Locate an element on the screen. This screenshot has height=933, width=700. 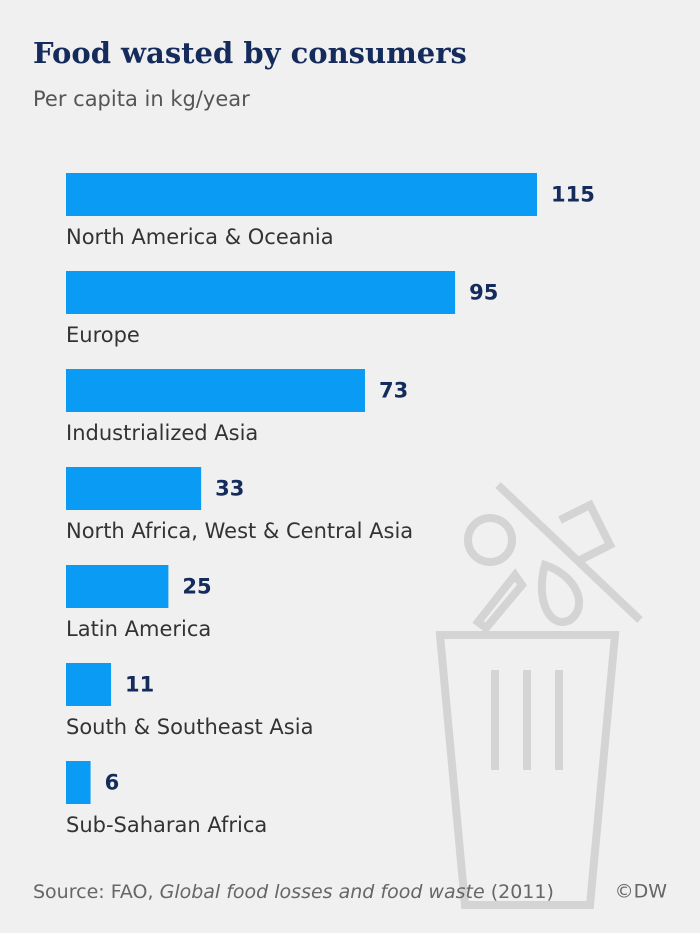
chart-title: Food wasted by consumers is located at coordinates (250, 53).